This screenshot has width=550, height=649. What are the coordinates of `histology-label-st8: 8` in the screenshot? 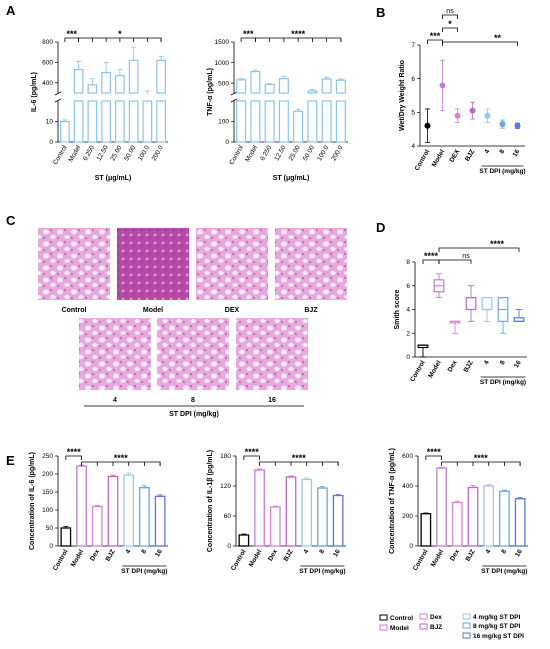 It's located at (193, 400).